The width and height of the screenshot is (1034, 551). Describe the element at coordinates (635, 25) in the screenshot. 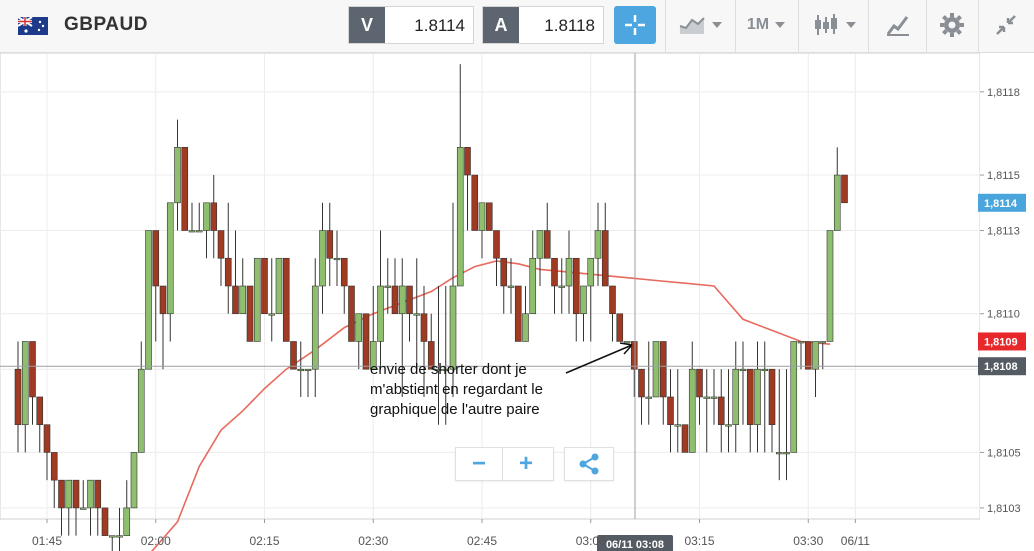

I see `crosshair-button` at that location.